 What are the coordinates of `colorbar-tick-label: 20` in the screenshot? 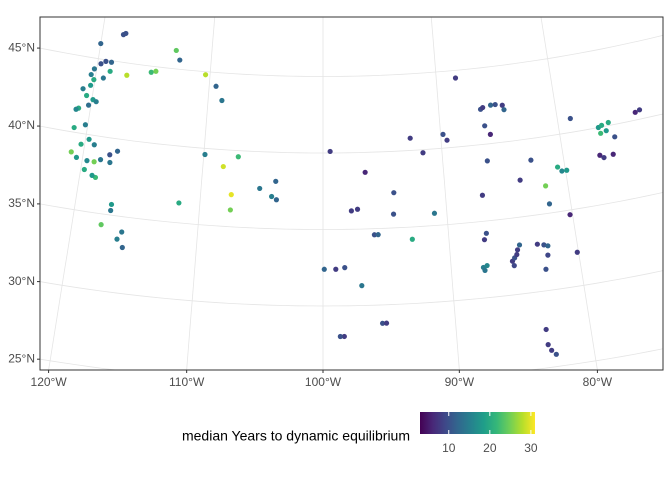 It's located at (490, 448).